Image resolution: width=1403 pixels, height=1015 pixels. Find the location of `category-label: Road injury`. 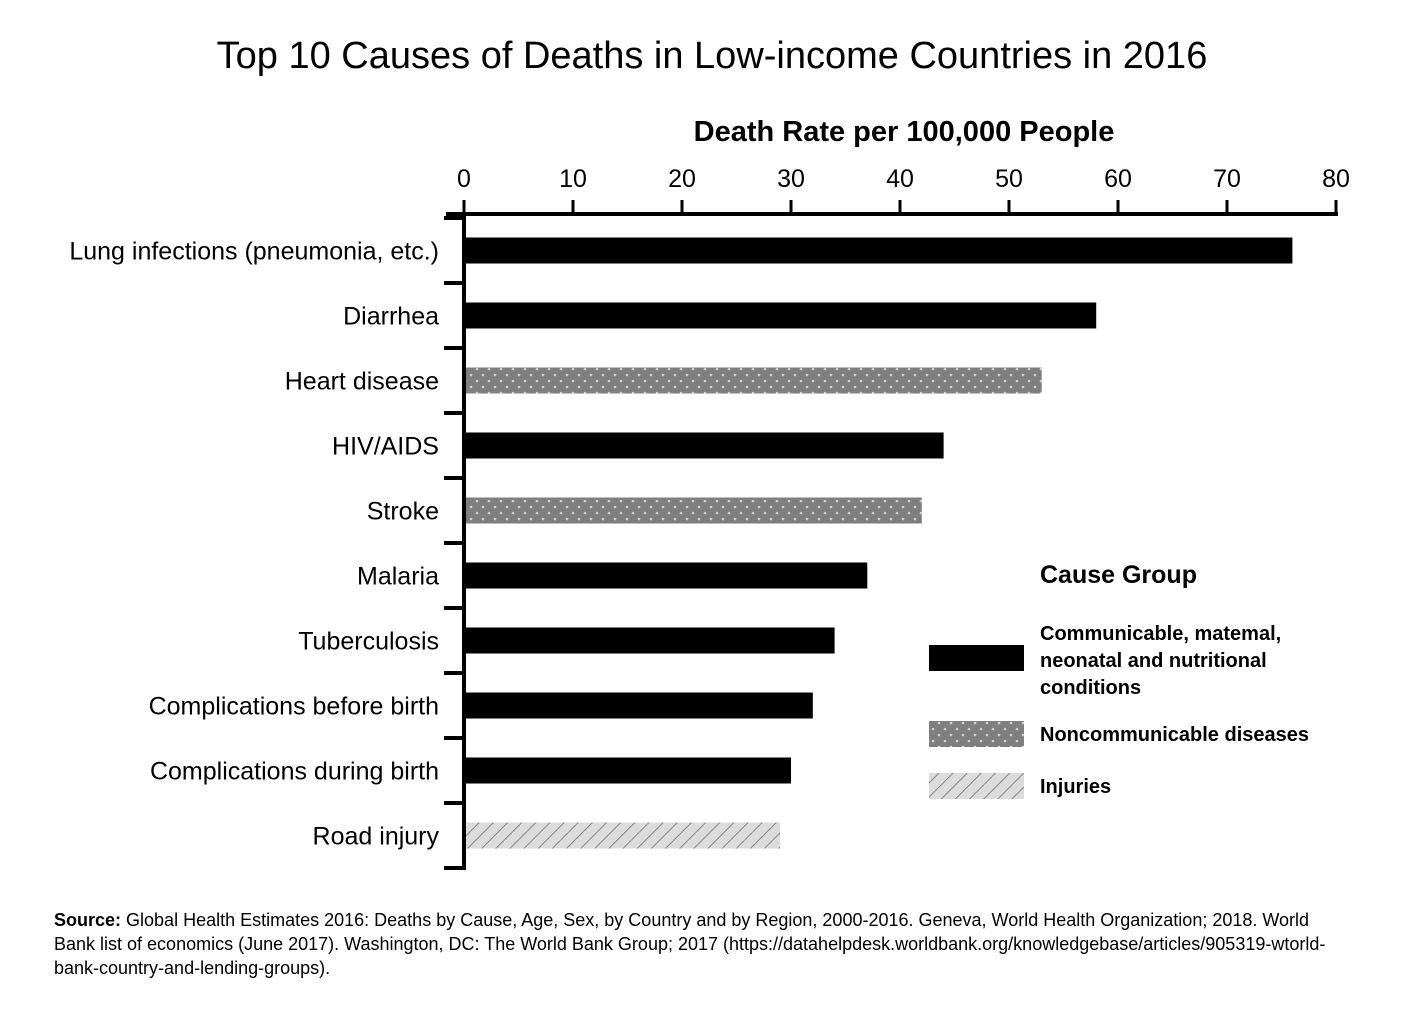

category-label: Road injury is located at coordinates (376, 837).